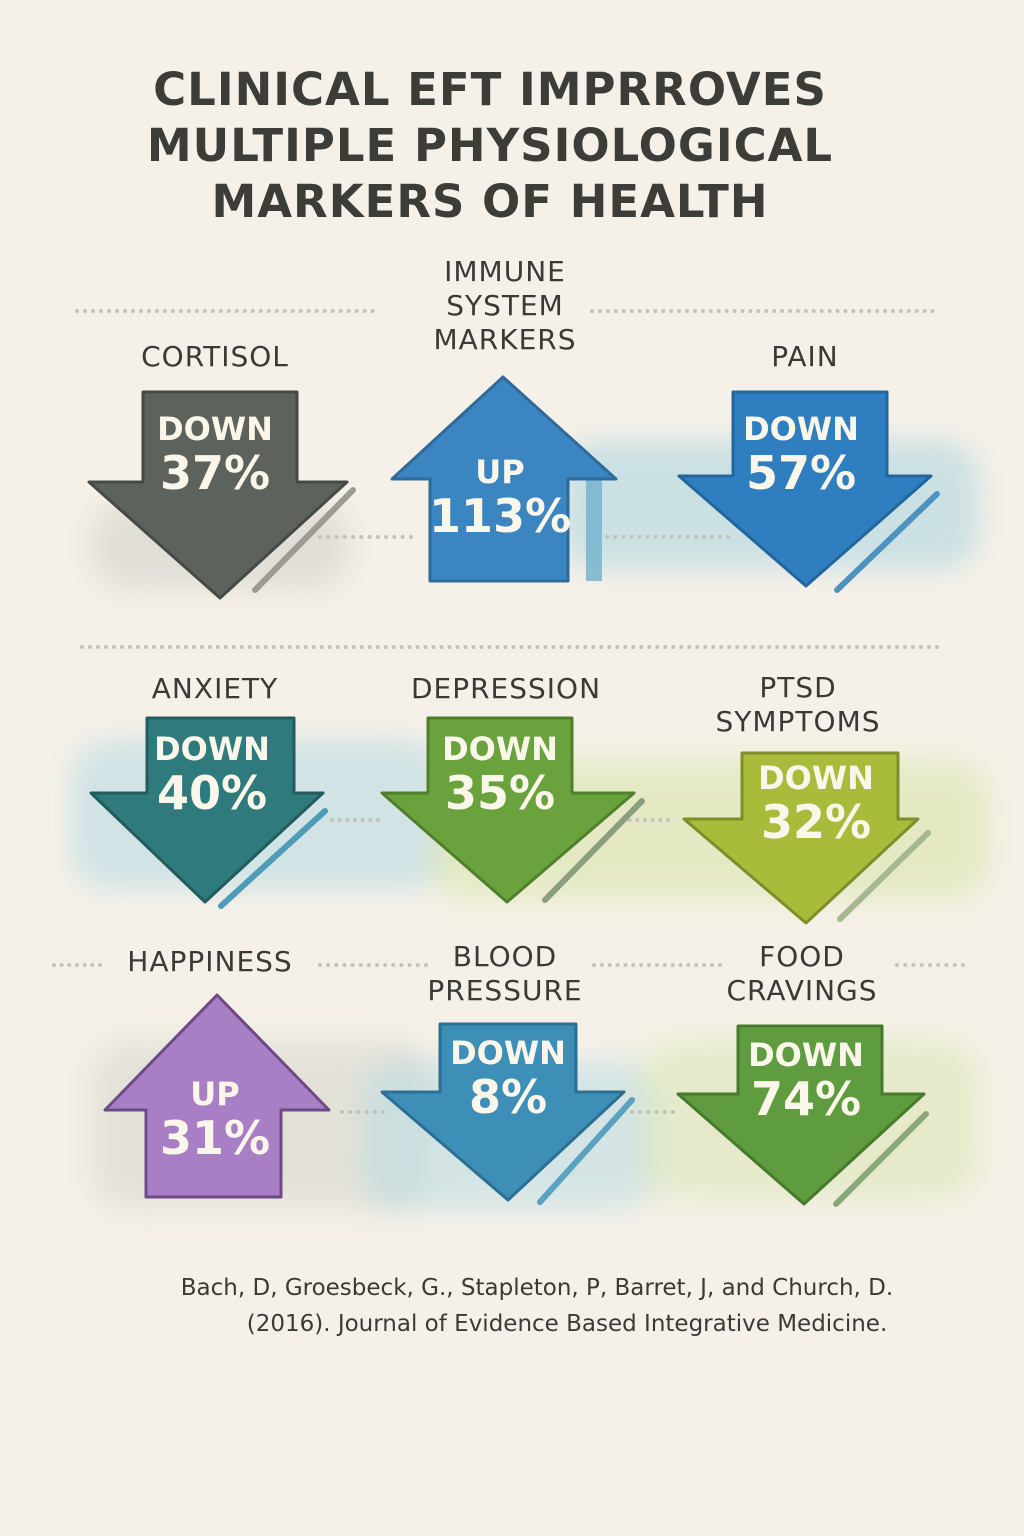 This screenshot has height=1536, width=1024. I want to click on down-arrow-icon: DOWN 74%, so click(806, 1119).